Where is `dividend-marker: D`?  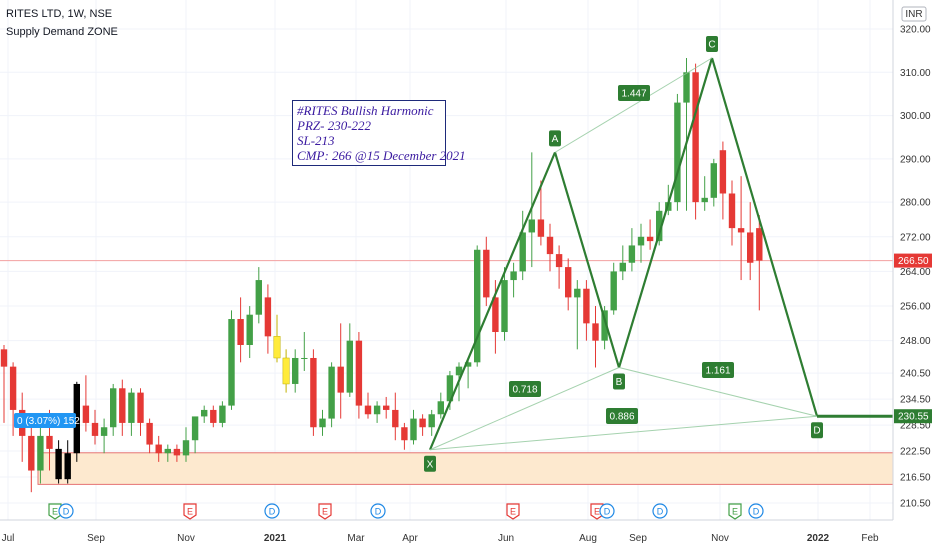 dividend-marker: D is located at coordinates (66, 511).